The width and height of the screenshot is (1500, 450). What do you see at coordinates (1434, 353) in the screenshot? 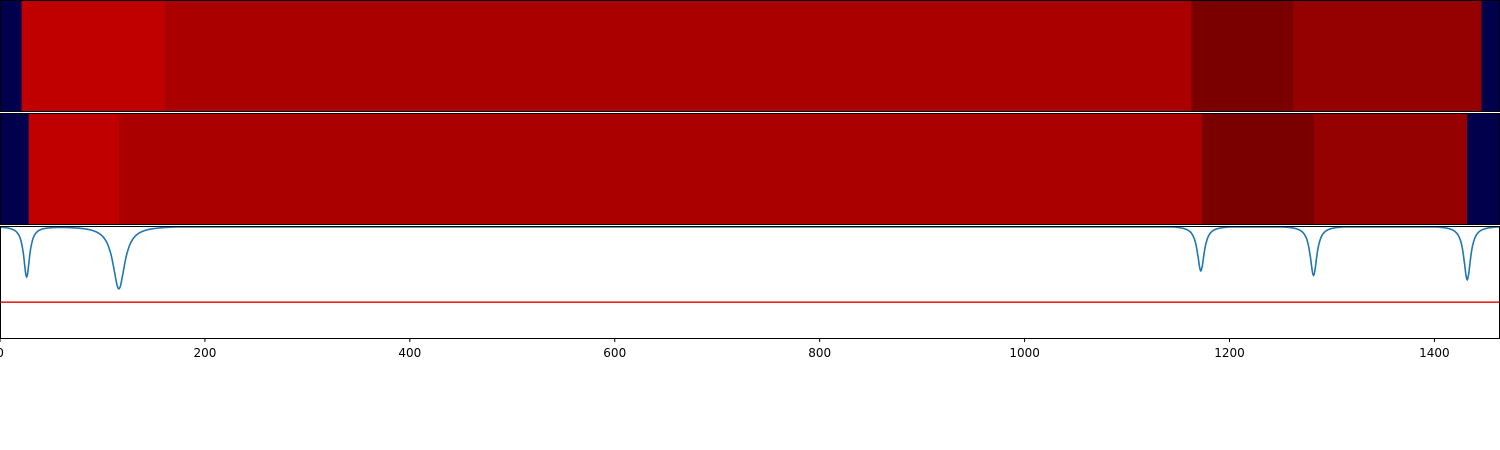
I see `x-tick-label: 1400` at bounding box center [1434, 353].